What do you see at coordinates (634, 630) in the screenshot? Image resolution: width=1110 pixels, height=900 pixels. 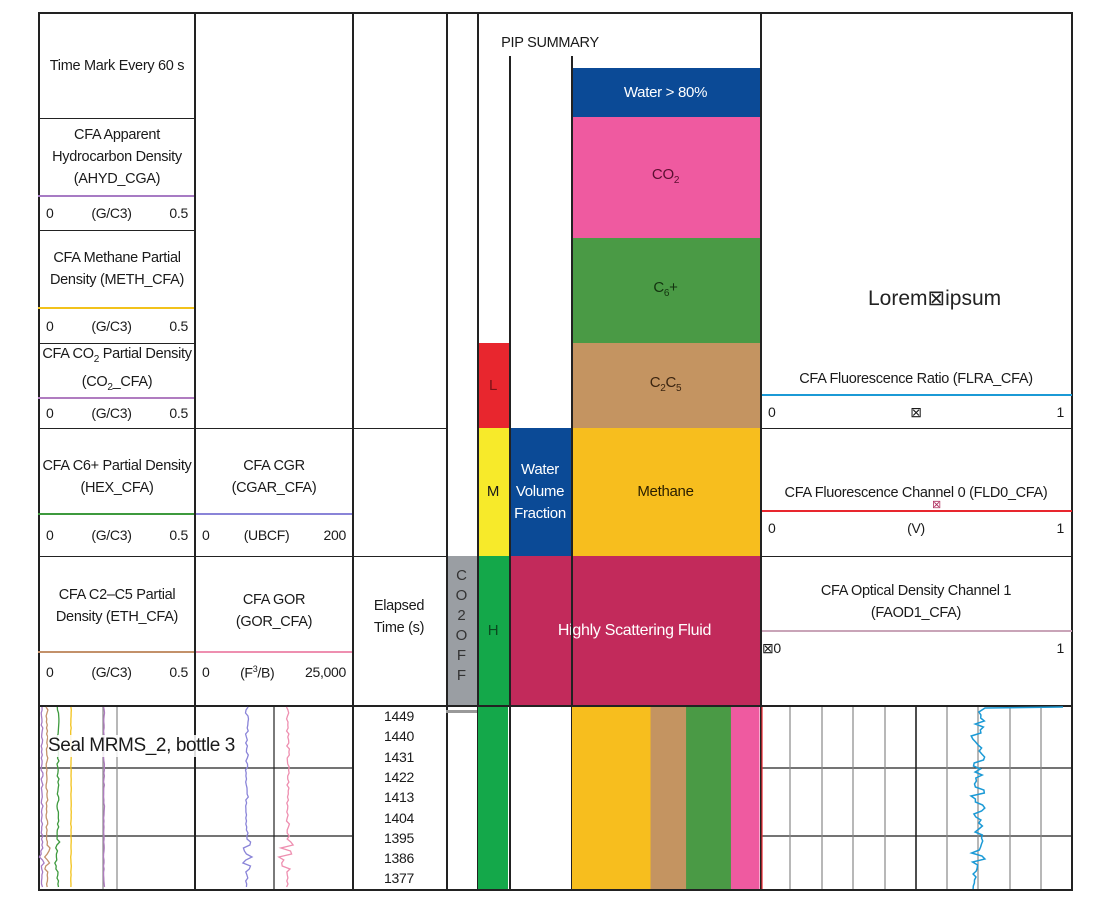 I see `highly-scattering-block: Highly Scattering Fluid` at bounding box center [634, 630].